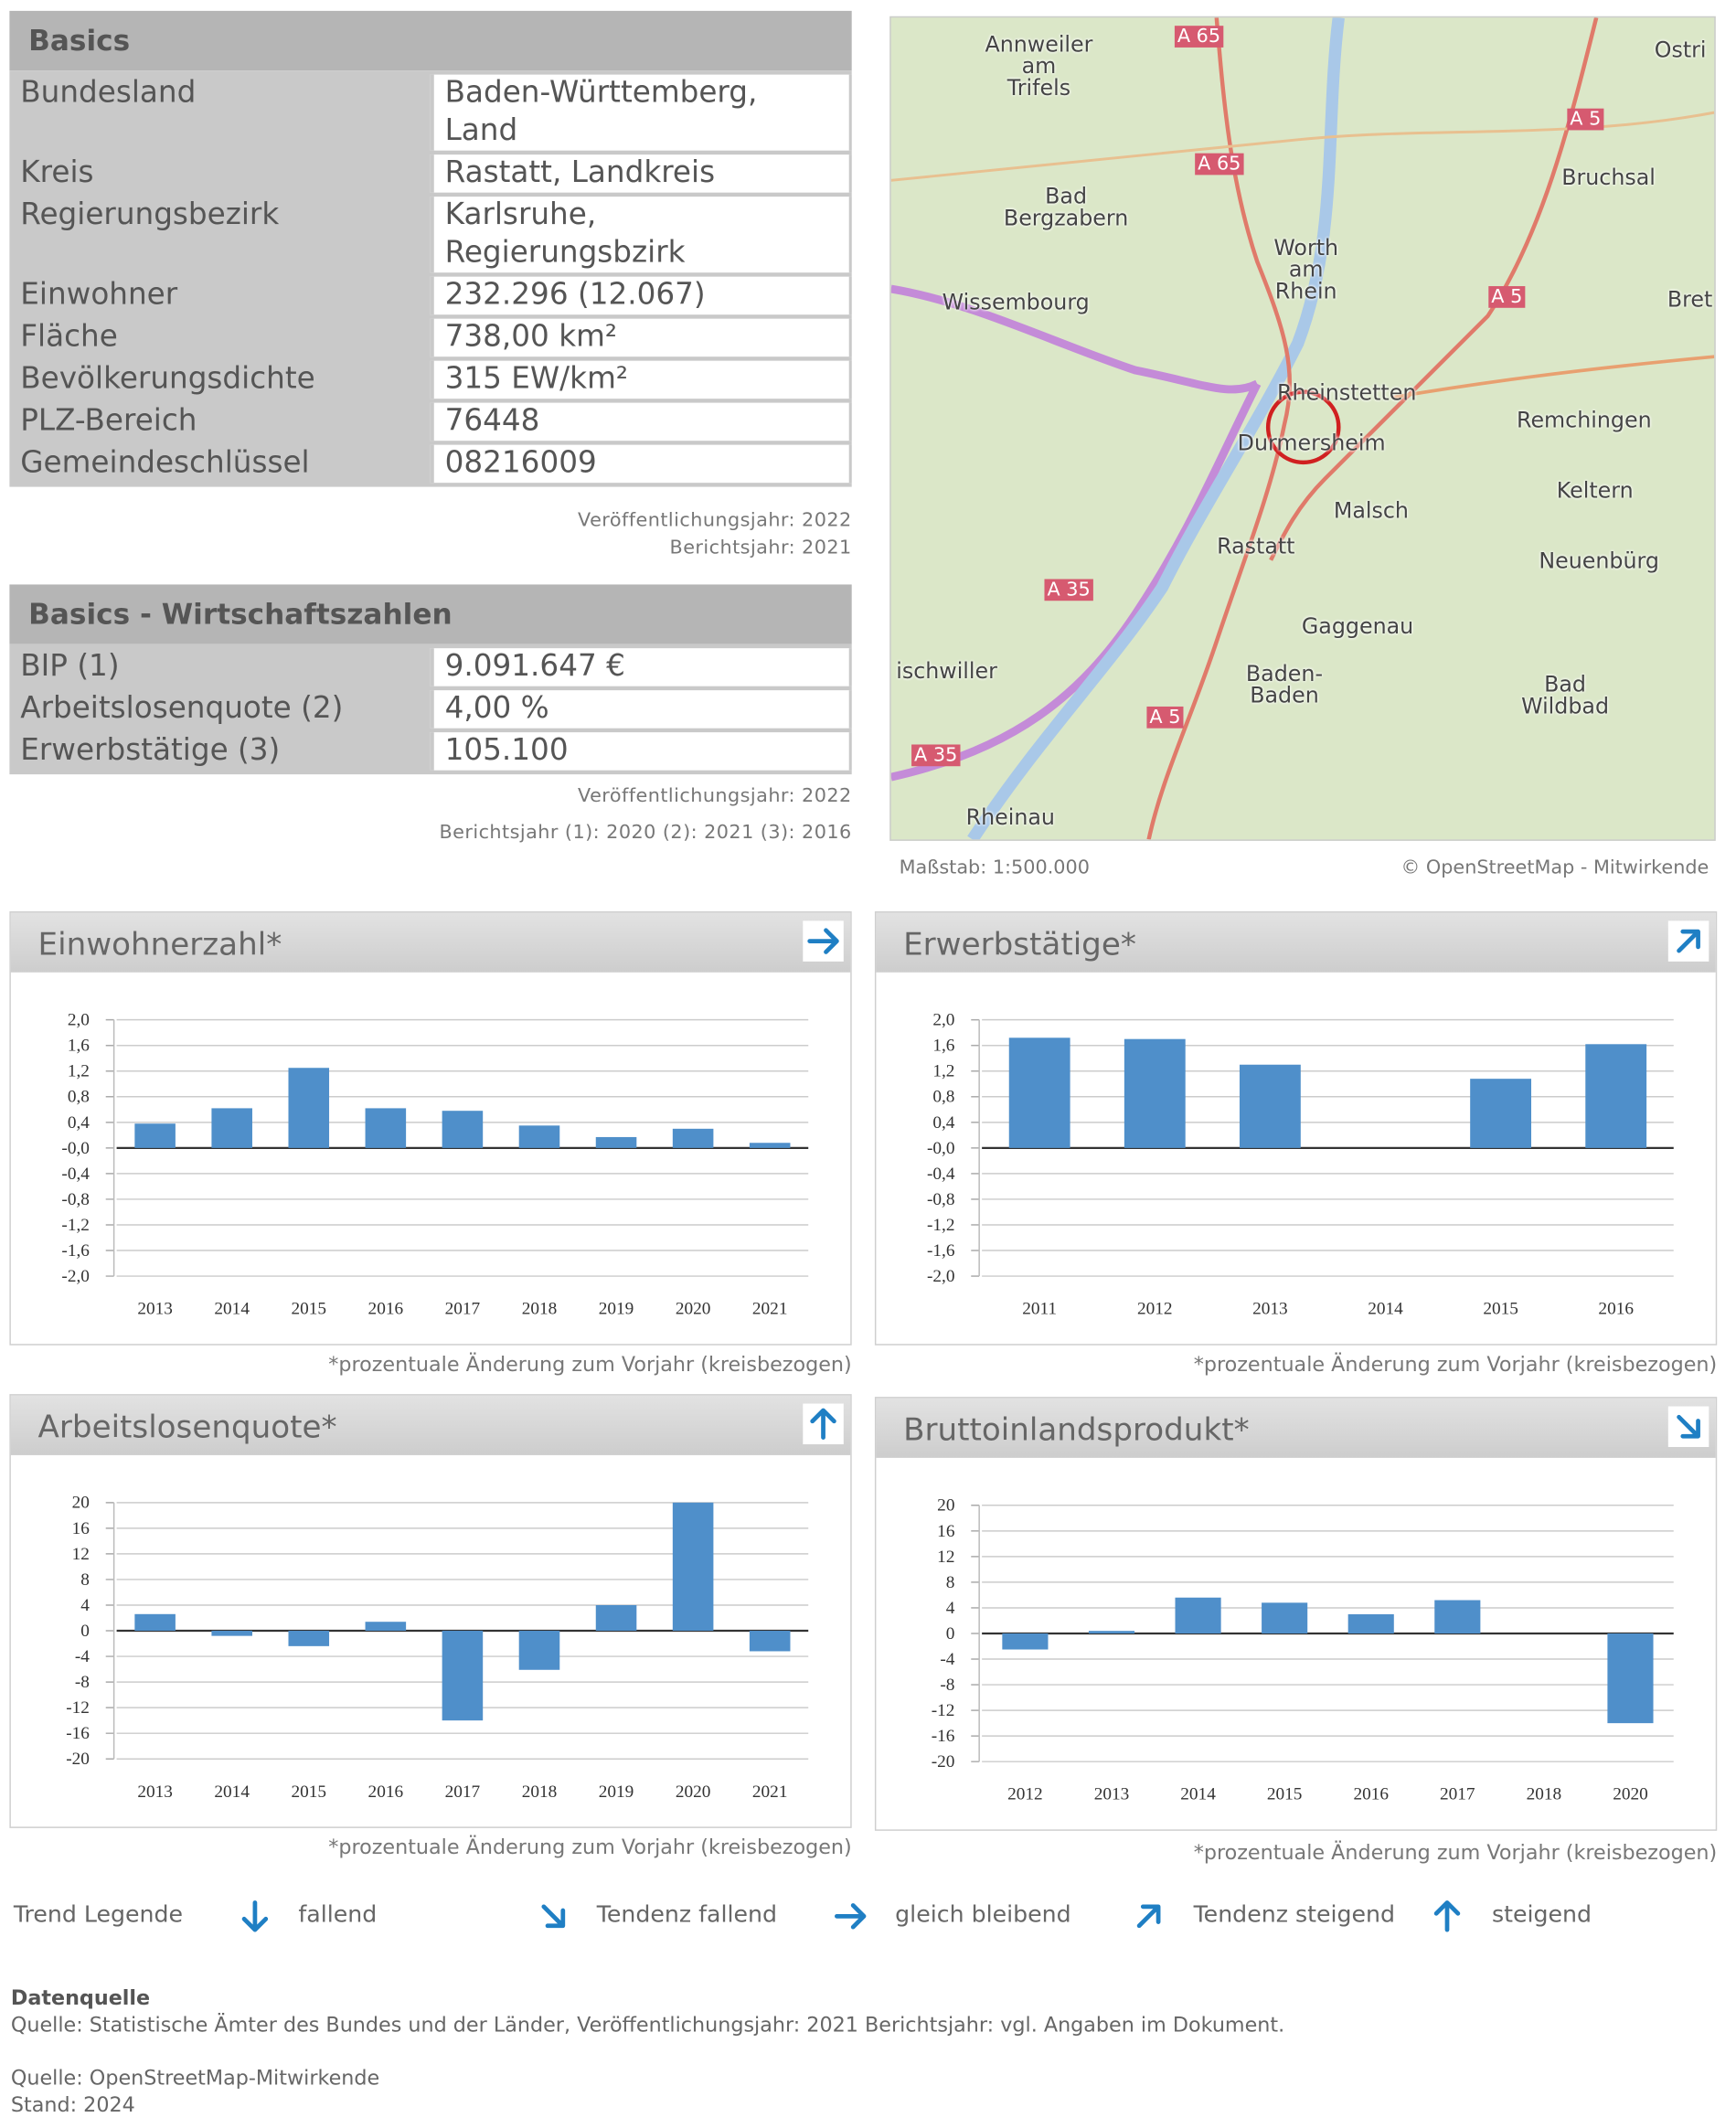  I want to click on legend-label: steigend, so click(1541, 1914).